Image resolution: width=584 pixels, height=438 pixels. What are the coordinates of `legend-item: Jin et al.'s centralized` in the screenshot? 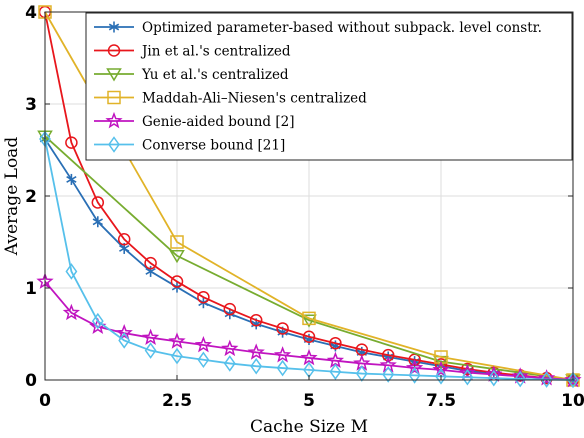 It's located at (192, 52).